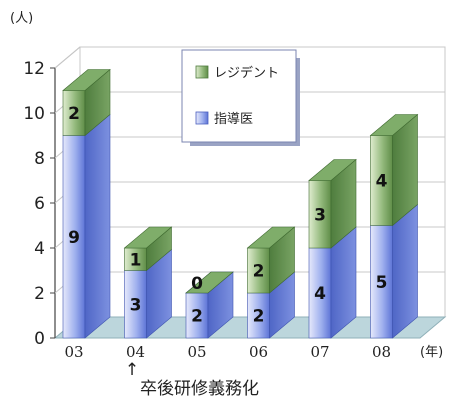 This screenshot has width=449, height=402. I want to click on bar-label-05-resident: 0, so click(197, 284).